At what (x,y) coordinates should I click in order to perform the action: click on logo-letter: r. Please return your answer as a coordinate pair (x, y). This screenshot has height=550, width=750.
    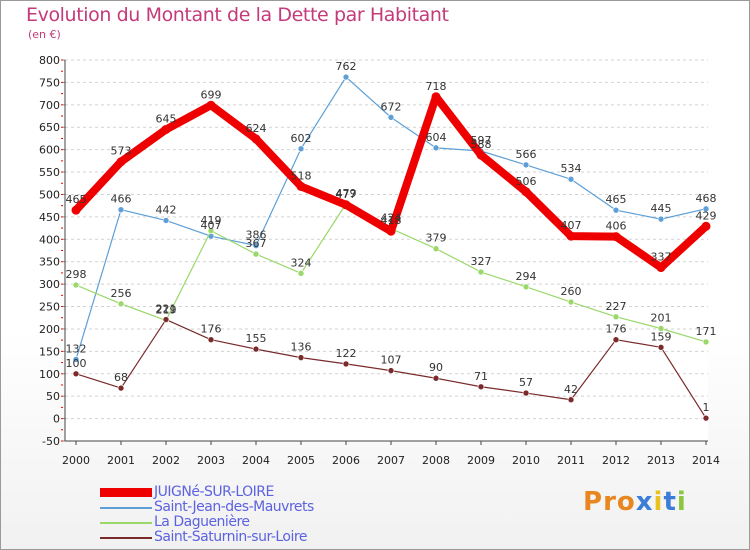
    Looking at the image, I should click on (610, 502).